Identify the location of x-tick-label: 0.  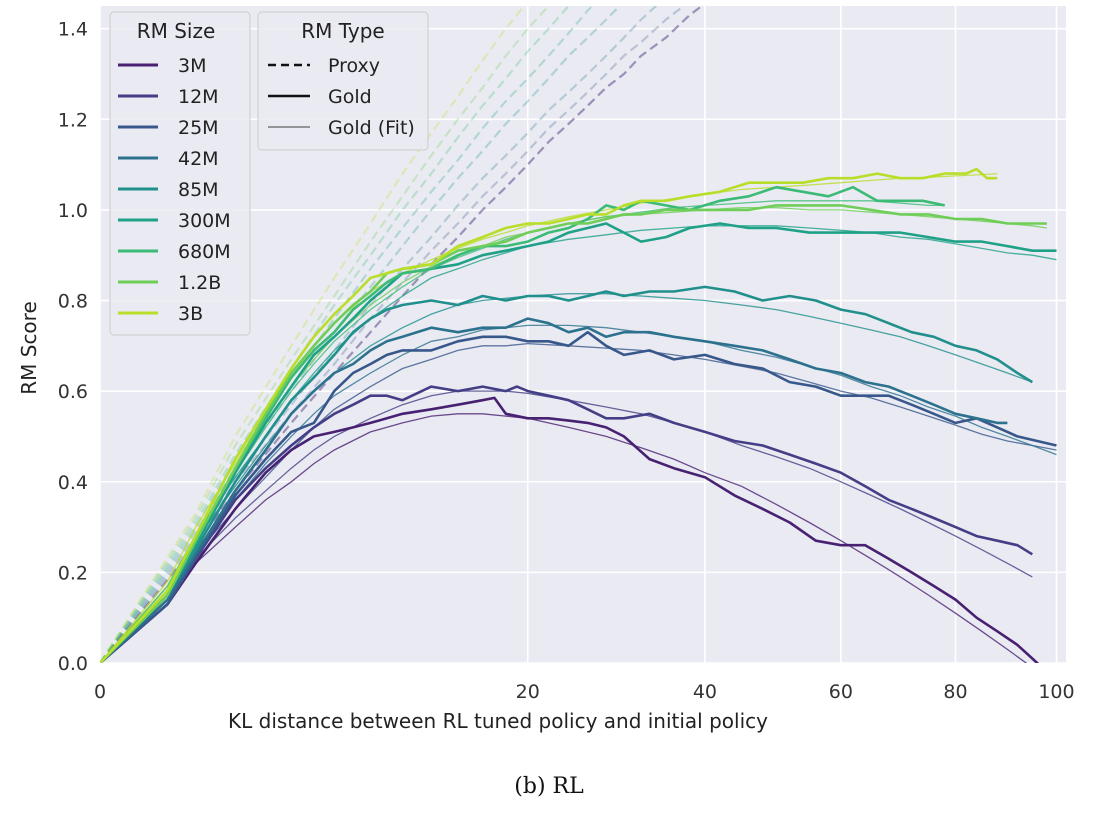
(100, 692).